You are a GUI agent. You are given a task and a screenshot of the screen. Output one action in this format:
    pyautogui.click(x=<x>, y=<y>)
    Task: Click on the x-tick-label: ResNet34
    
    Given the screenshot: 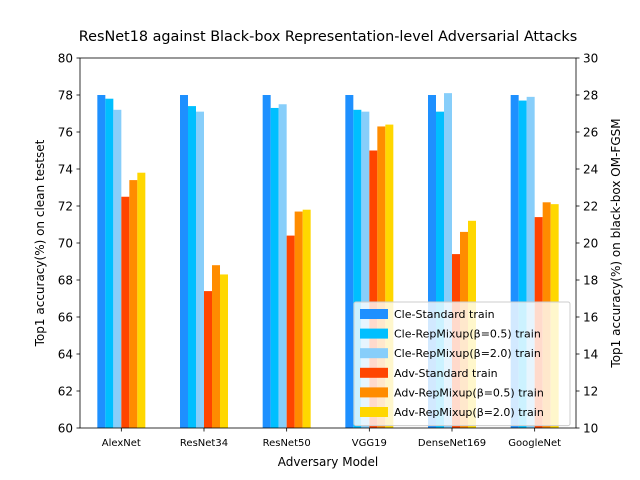 What is the action you would take?
    pyautogui.click(x=204, y=443)
    